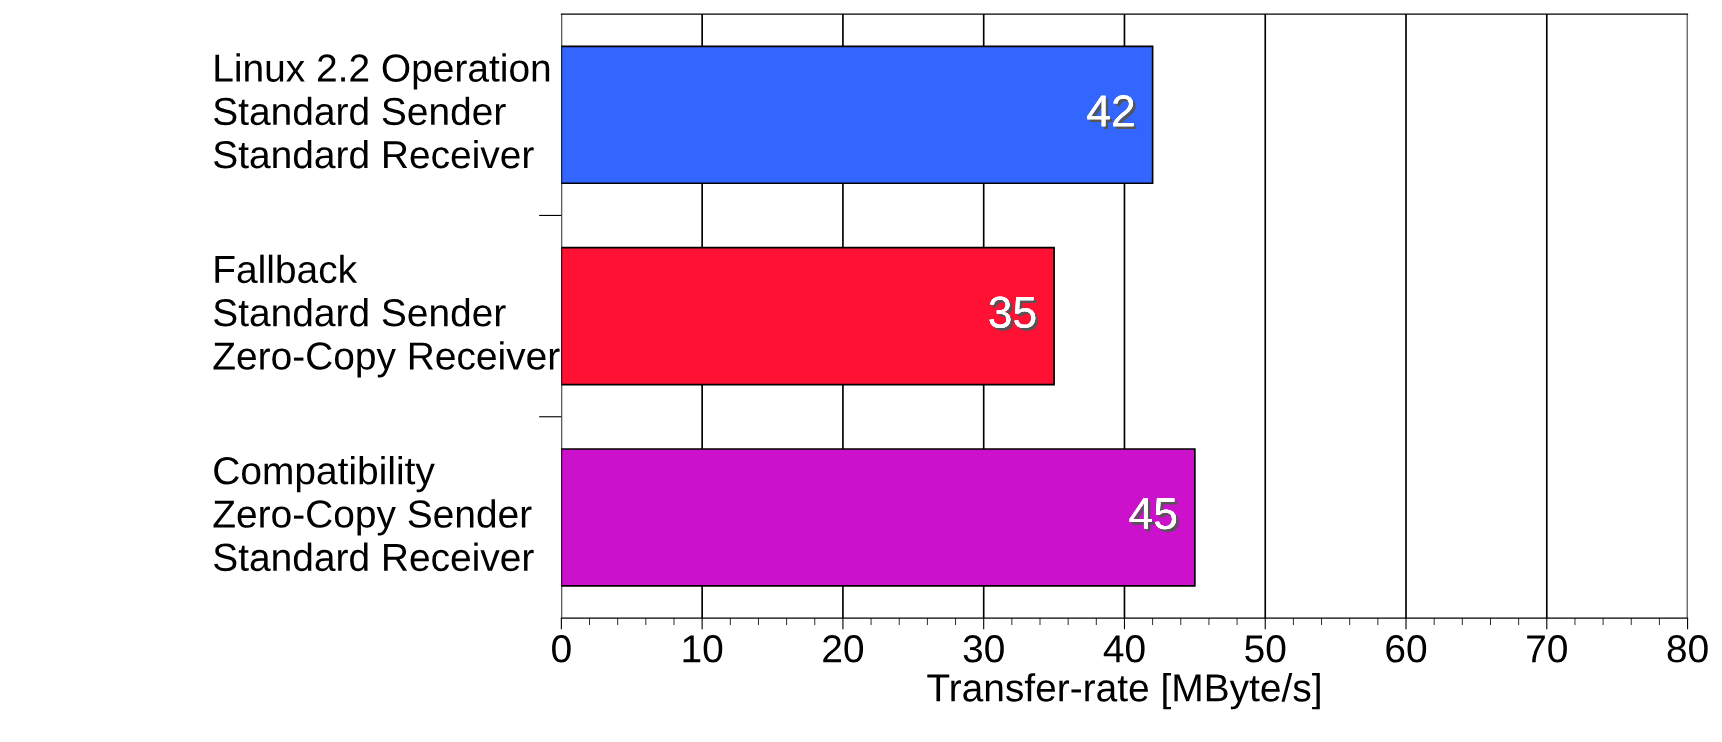 The height and width of the screenshot is (742, 1722). I want to click on data-label: 45, so click(1154, 515).